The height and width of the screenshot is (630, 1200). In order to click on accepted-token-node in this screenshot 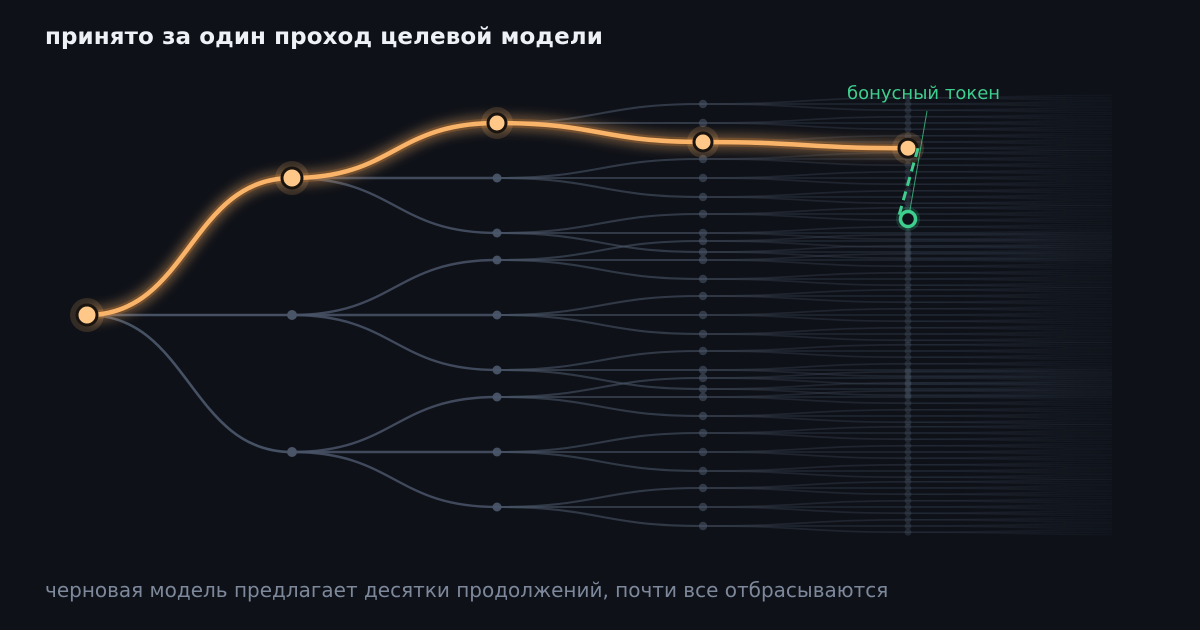, I will do `click(908, 148)`.